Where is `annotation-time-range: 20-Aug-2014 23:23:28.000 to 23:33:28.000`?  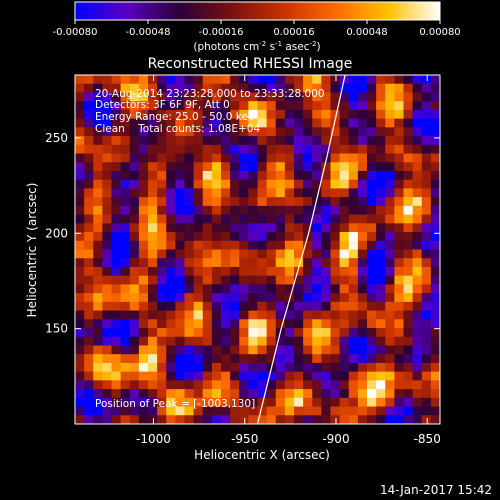
annotation-time-range: 20-Aug-2014 23:23:28.000 to 23:33:28.000 is located at coordinates (210, 94).